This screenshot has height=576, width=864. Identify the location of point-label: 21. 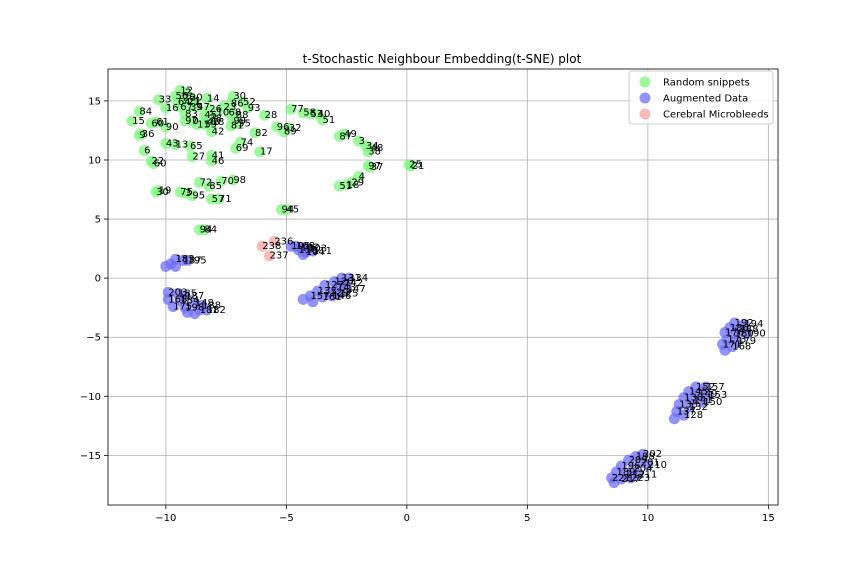
(418, 166).